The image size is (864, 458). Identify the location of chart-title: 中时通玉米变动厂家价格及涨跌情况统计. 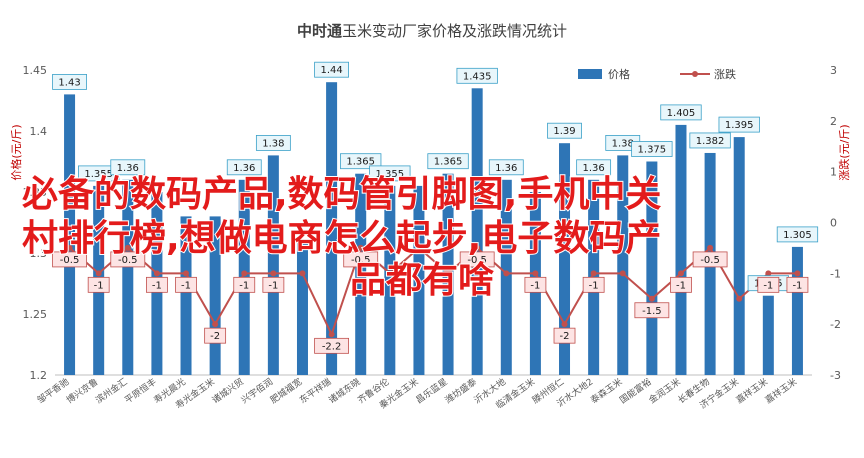
(432, 31).